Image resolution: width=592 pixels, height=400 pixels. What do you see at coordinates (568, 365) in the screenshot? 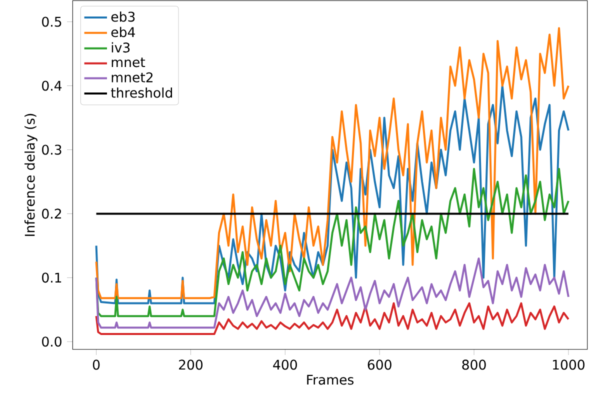
I see `x-tick-label: 1000` at bounding box center [568, 365].